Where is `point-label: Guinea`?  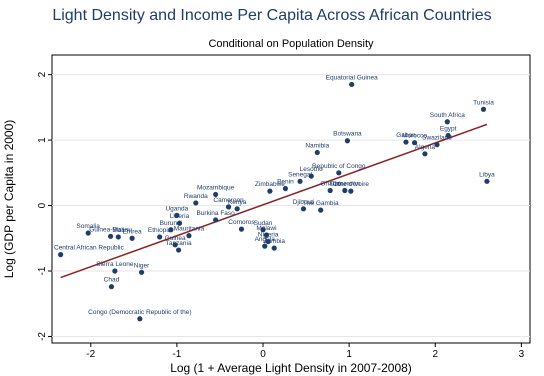 point-label: Guinea is located at coordinates (175, 238).